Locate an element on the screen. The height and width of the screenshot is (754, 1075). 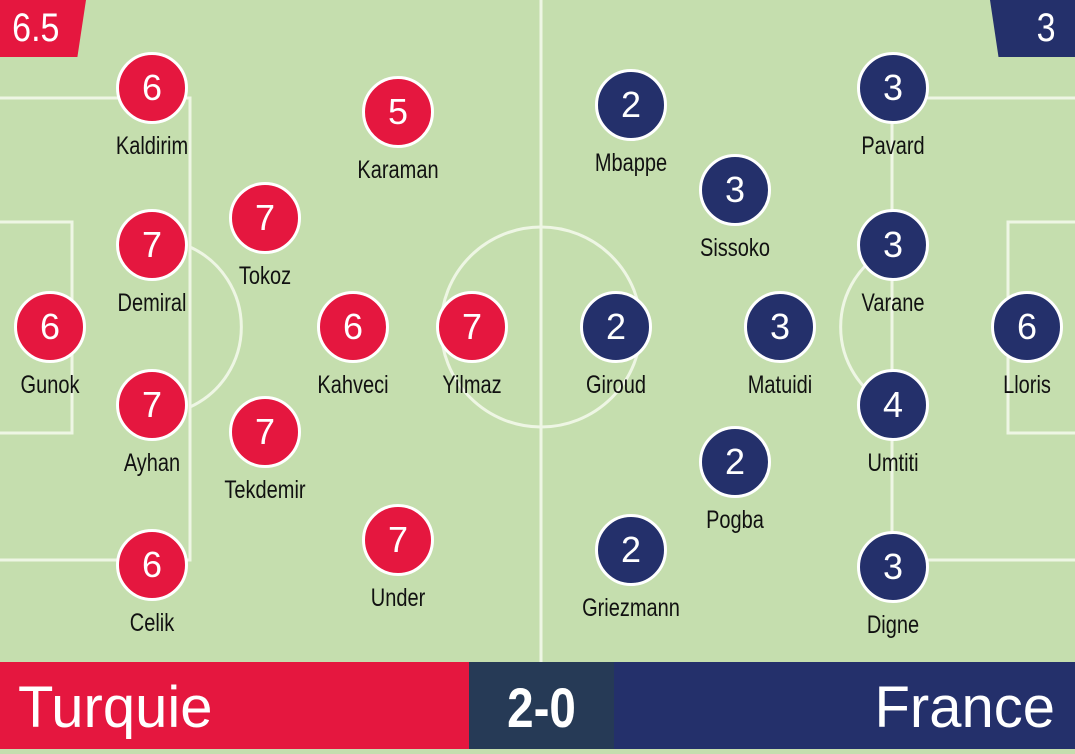
home-player: 6 Kahveci is located at coordinates (353, 345).